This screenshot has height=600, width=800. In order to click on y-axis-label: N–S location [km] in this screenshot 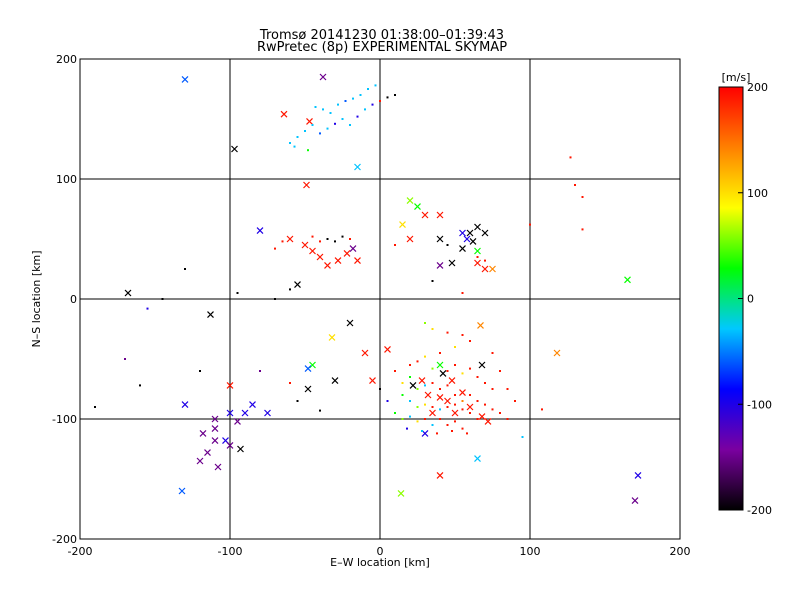, I will do `click(36, 298)`.